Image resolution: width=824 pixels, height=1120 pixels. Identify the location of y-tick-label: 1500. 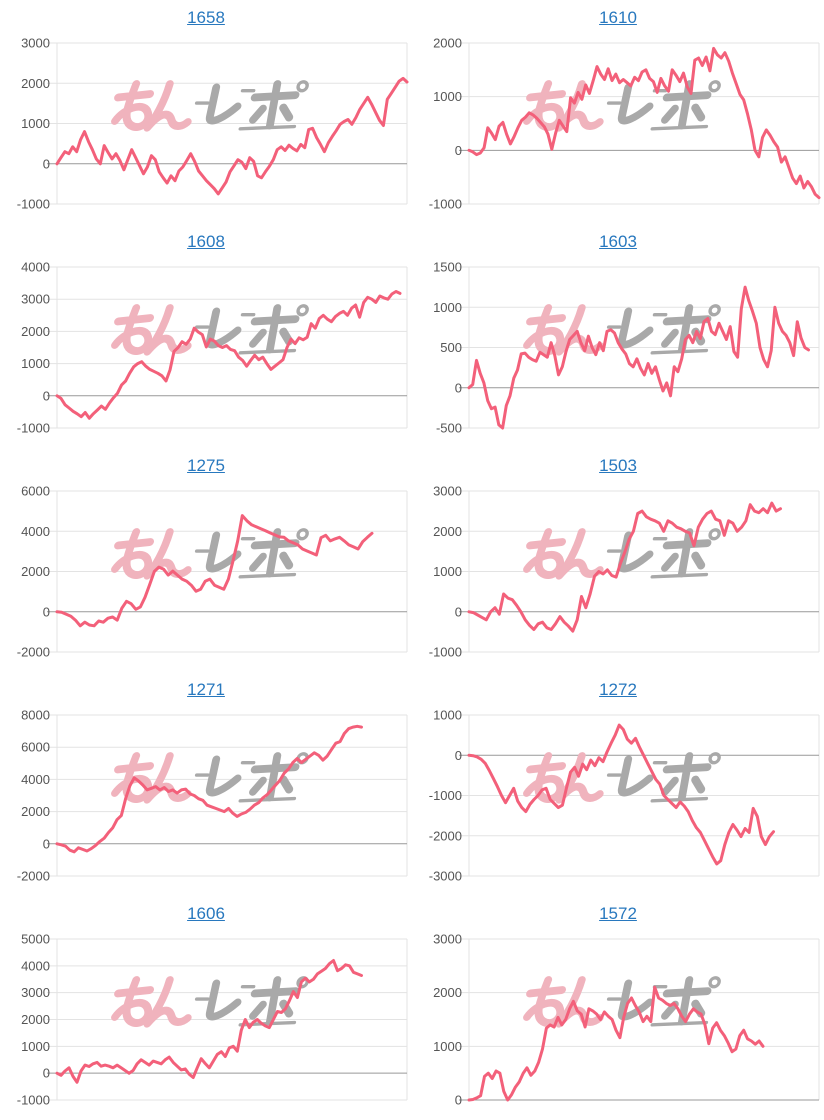
(447, 267).